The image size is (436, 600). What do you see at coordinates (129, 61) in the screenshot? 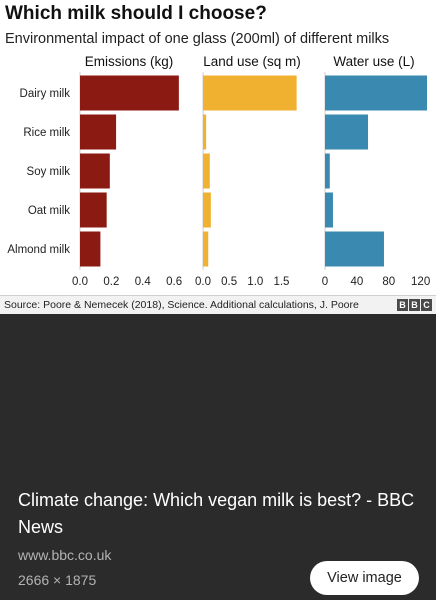
I see `panel-title: Emissions (kg)` at bounding box center [129, 61].